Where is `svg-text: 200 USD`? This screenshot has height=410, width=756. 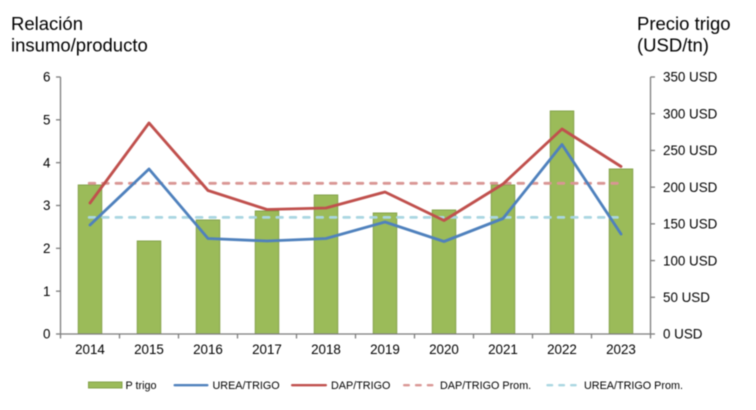 svg-text: 200 USD is located at coordinates (690, 187).